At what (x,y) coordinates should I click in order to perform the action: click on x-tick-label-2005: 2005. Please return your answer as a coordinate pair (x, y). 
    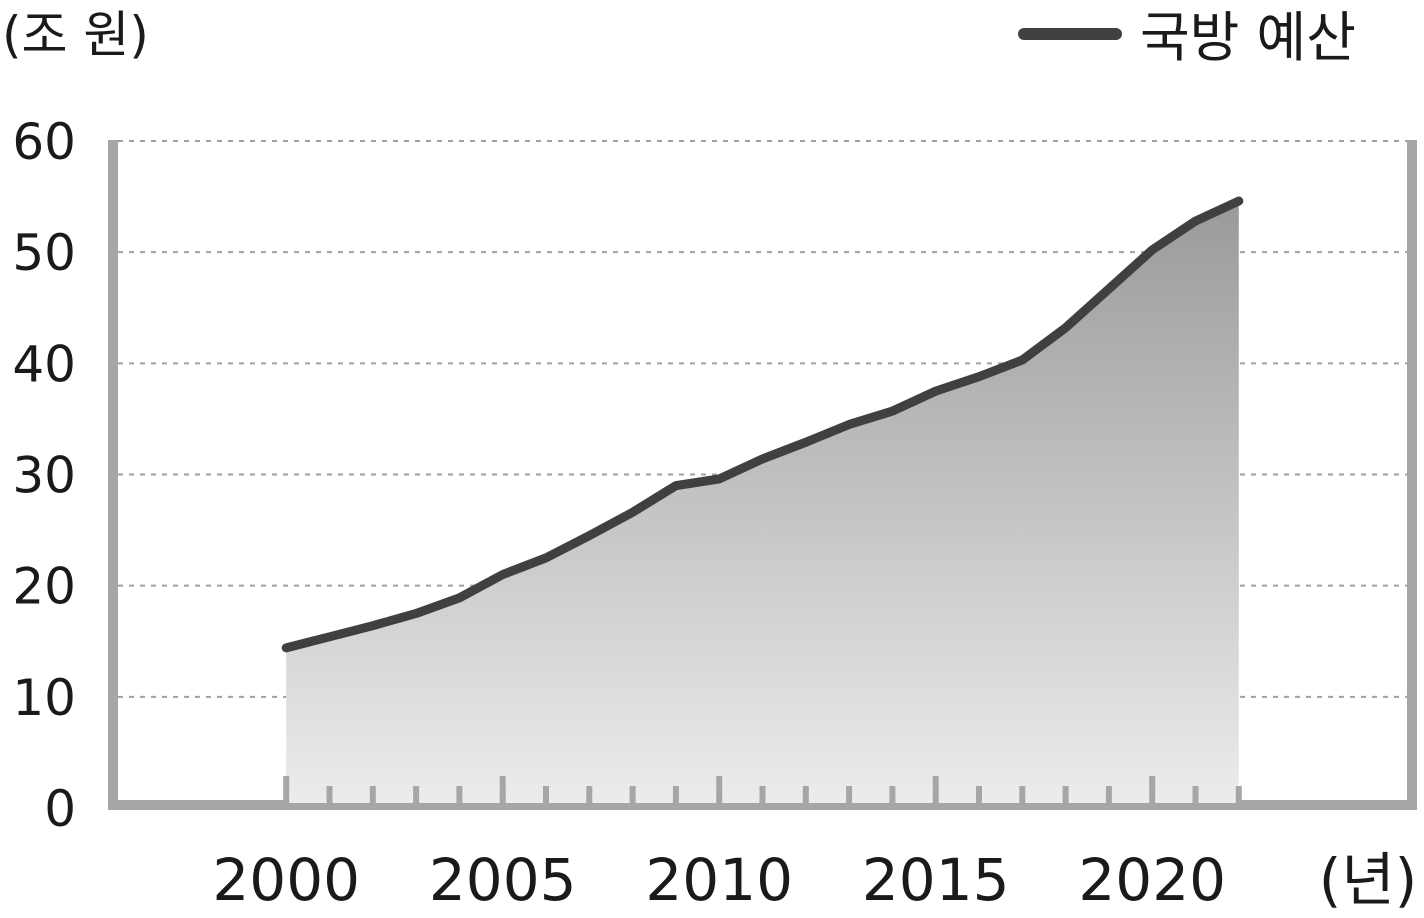
    Looking at the image, I should click on (503, 880).